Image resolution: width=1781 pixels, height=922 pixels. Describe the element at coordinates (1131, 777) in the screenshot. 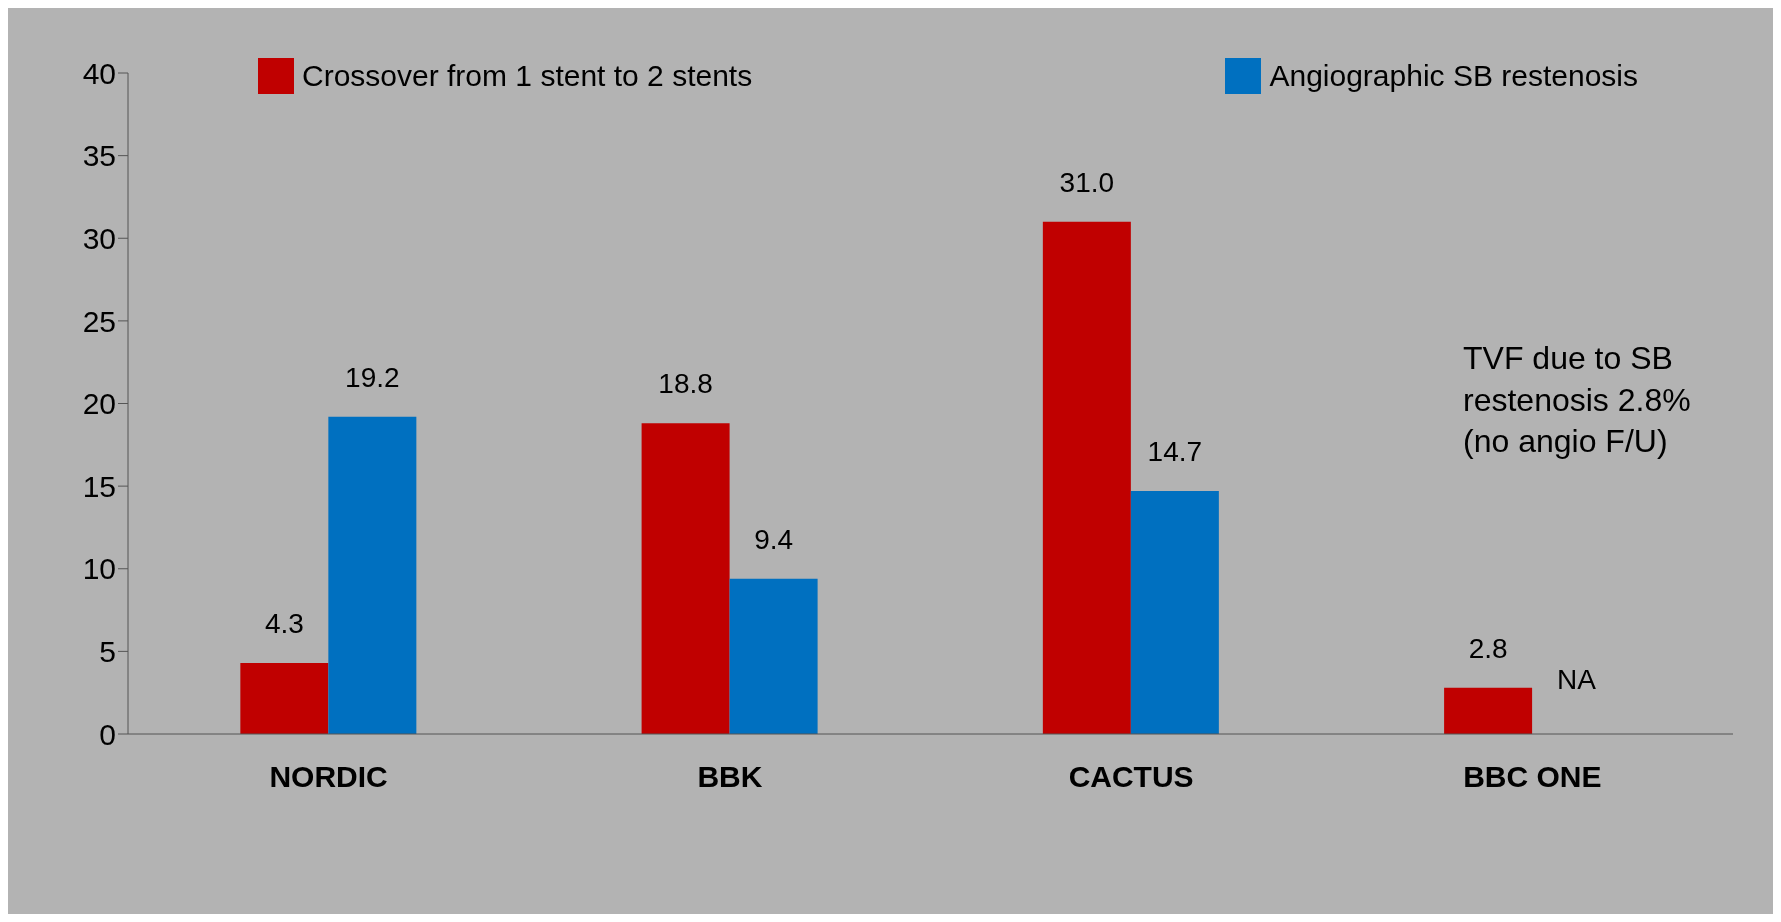

I see `x-tick-label: CACTUS` at that location.